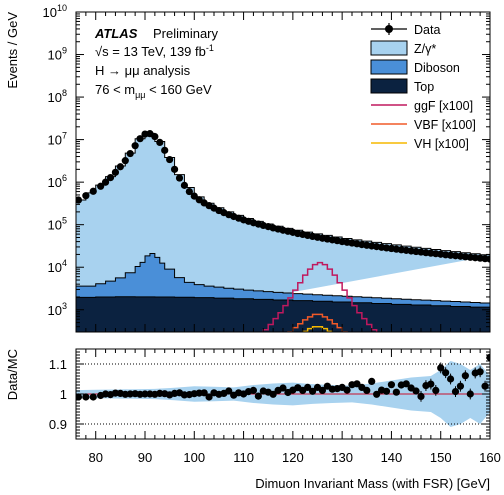 Image resolution: width=504 pixels, height=495 pixels. Describe the element at coordinates (443, 106) in the screenshot. I see `legend-label: ggF [x100]` at that location.